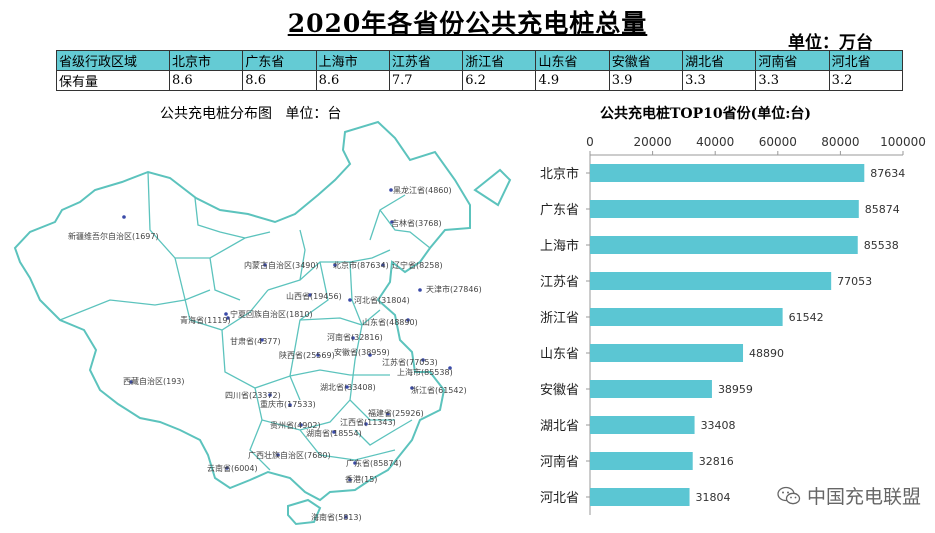 The image size is (935, 533). Describe the element at coordinates (396, 413) in the screenshot. I see `province-label: 福建省(25926)` at that location.